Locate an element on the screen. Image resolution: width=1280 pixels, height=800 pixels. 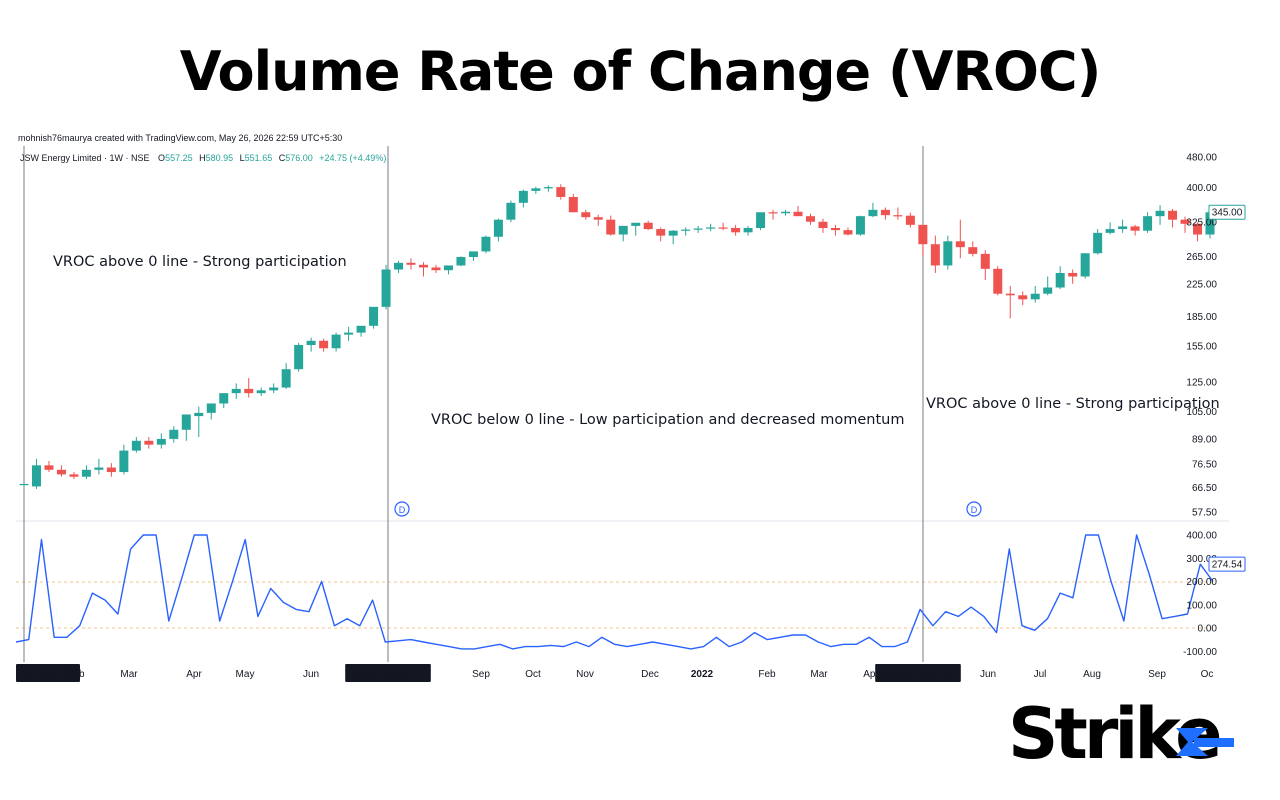
price-tick-label: 155.00 is located at coordinates (1201, 347).